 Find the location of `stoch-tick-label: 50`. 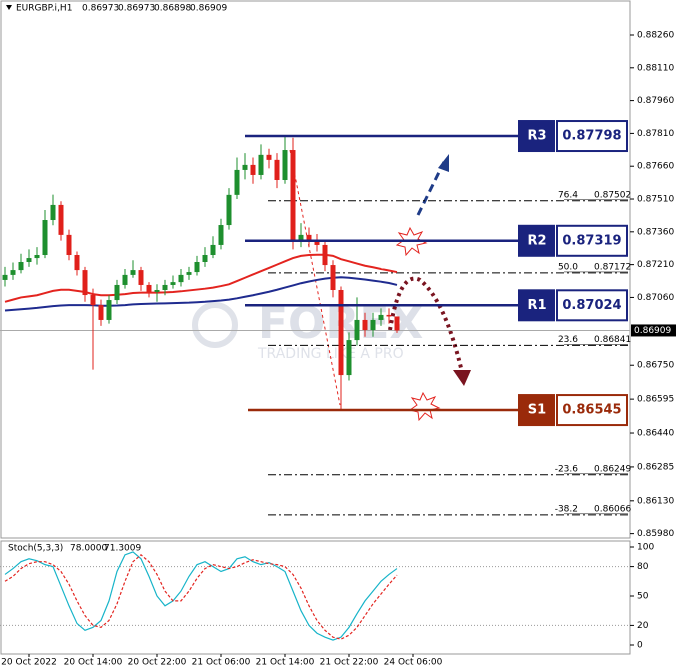

stoch-tick-label: 50 is located at coordinates (643, 597).